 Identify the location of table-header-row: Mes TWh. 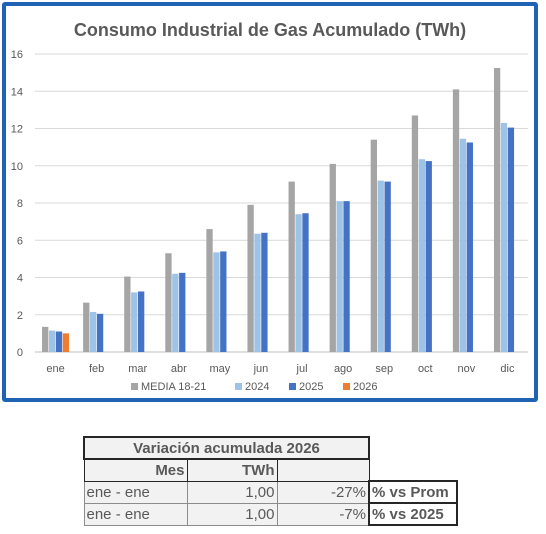
(270, 470).